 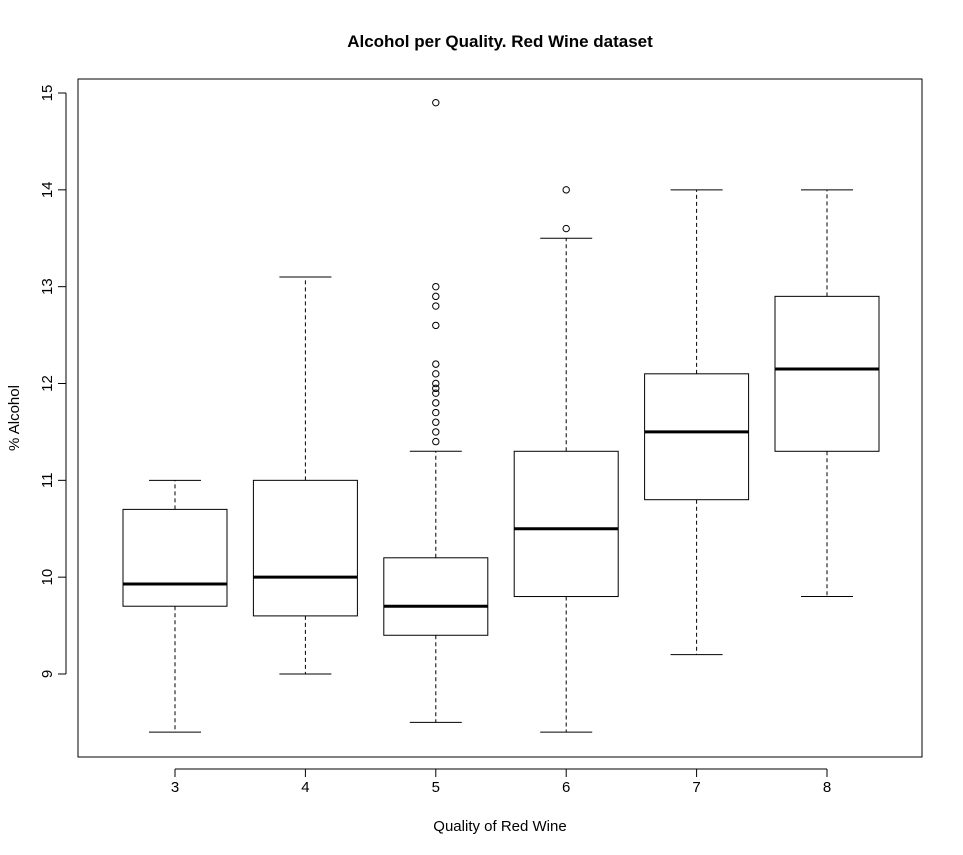 I want to click on x-axis: 3 4 5 6 7 8, so click(x=501, y=782).